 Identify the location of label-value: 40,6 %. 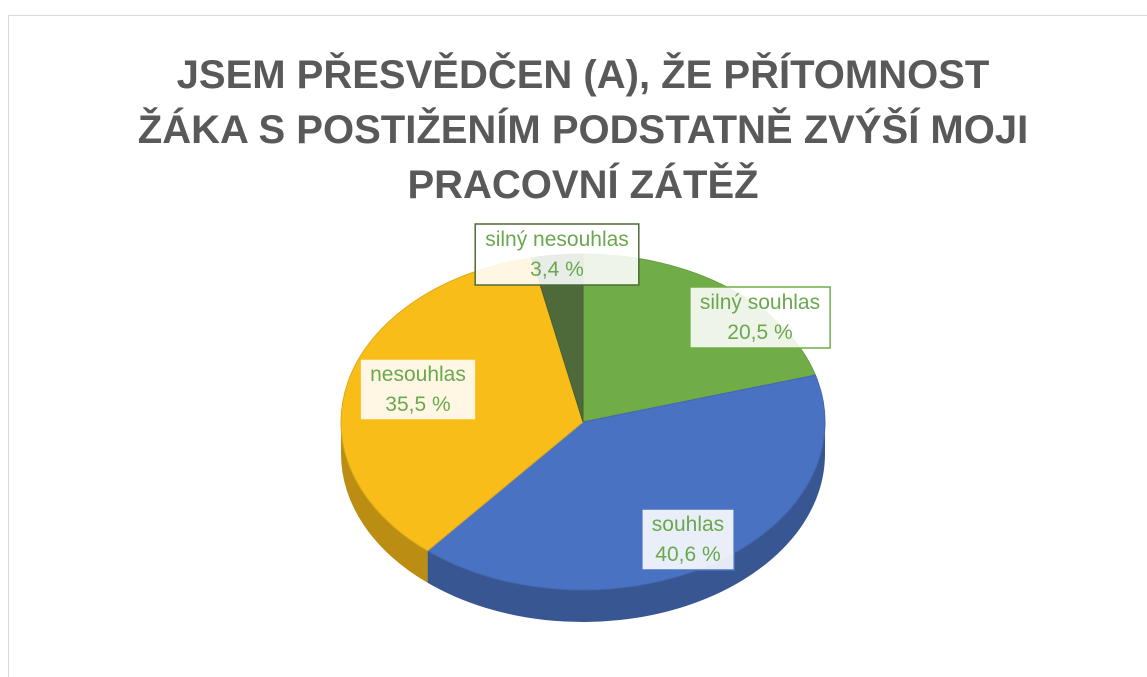
(687, 554).